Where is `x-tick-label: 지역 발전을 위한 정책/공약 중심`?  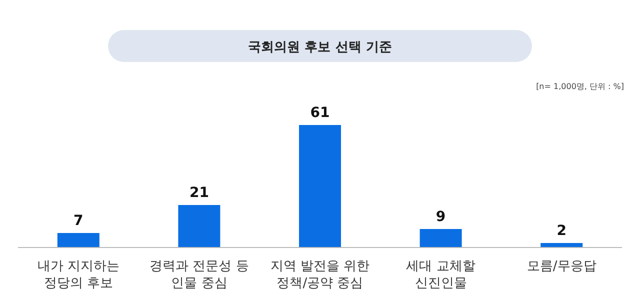 x-tick-label: 지역 발전을 위한 정책/공약 중심 is located at coordinates (320, 275).